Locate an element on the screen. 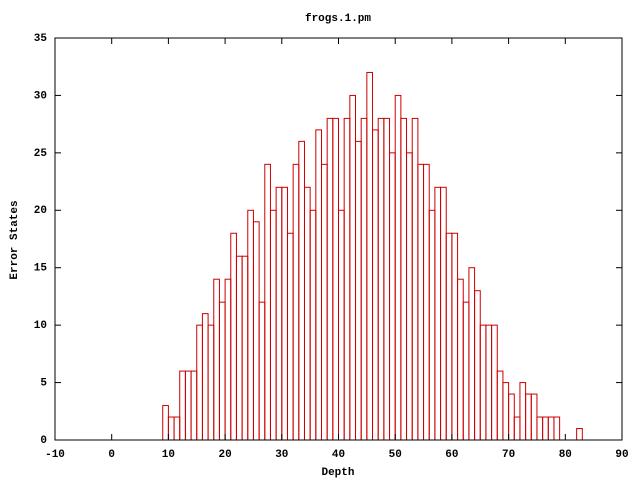  x-tick-label: -10 is located at coordinates (55, 455).